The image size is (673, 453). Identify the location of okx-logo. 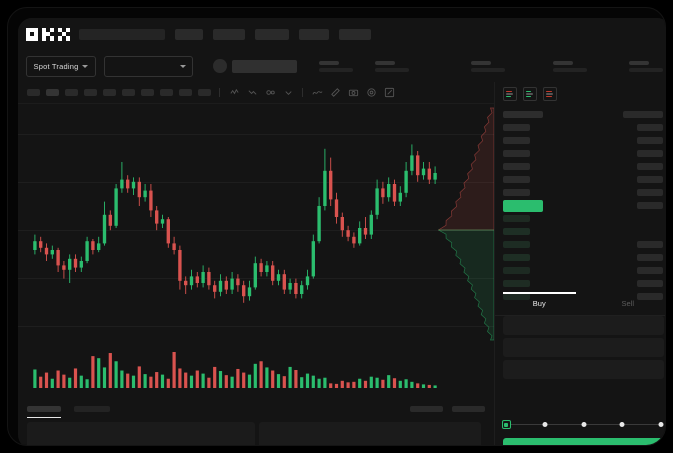
(48, 34).